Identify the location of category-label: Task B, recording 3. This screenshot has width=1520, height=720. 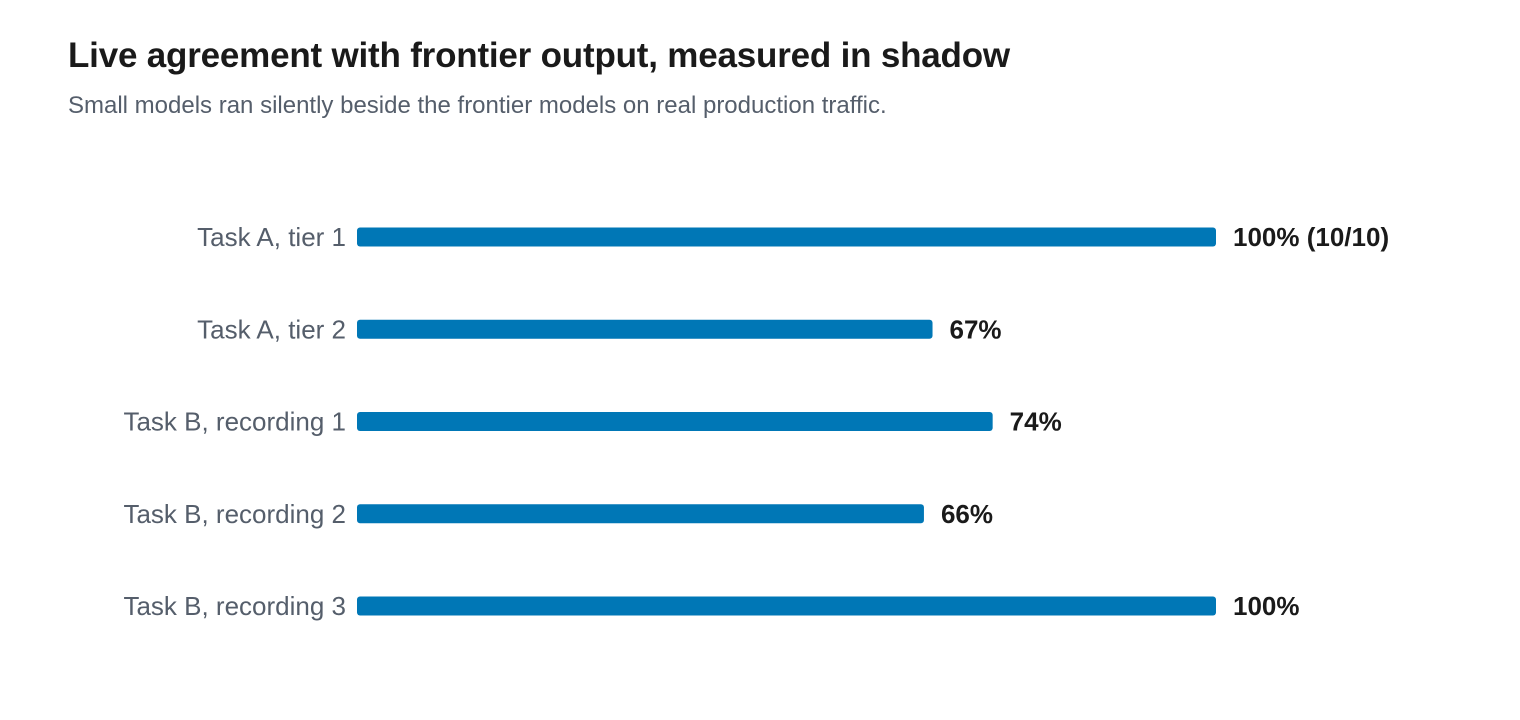
(234, 606).